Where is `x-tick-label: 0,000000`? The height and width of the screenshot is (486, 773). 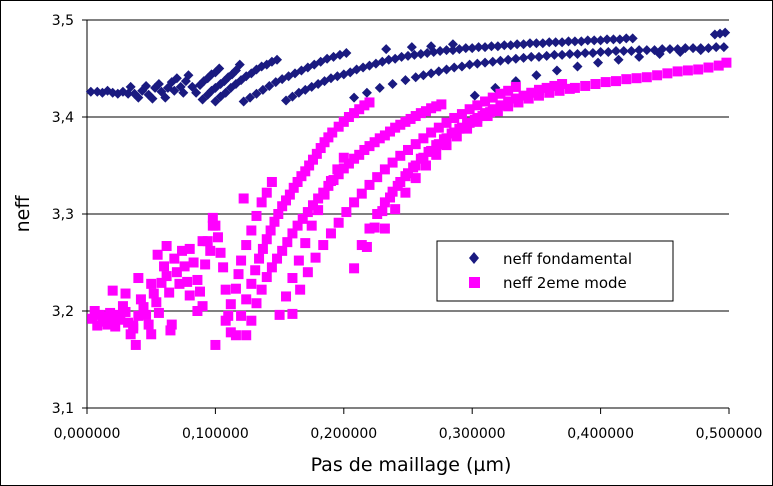
x-tick-label: 0,000000 is located at coordinates (87, 434).